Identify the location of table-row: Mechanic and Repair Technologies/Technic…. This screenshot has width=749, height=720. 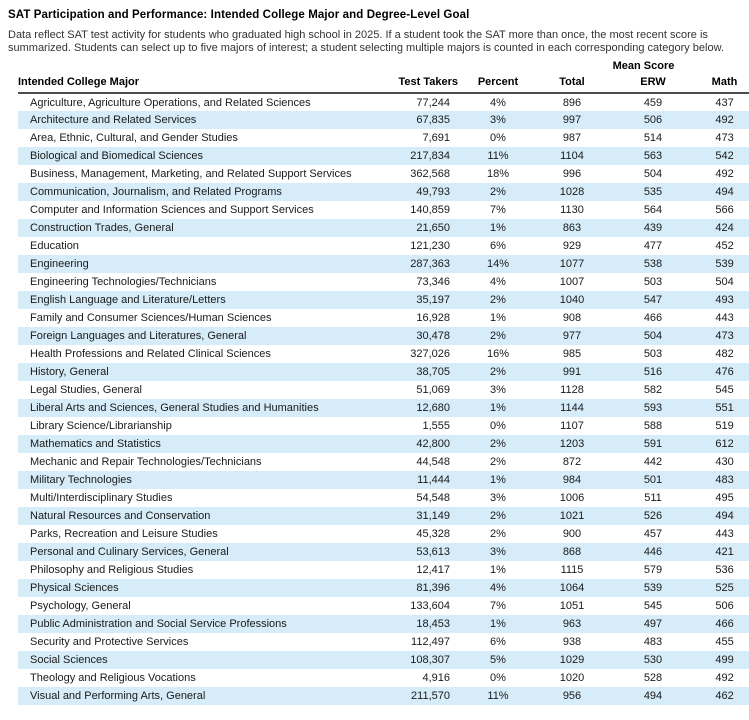
(383, 462).